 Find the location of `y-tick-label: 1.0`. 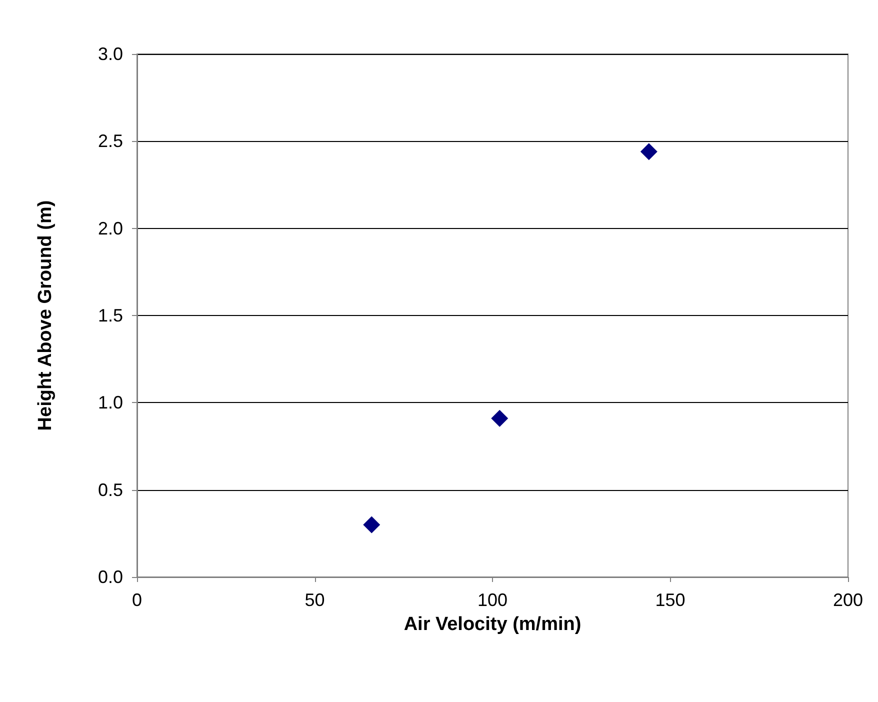

y-tick-label: 1.0 is located at coordinates (110, 402).